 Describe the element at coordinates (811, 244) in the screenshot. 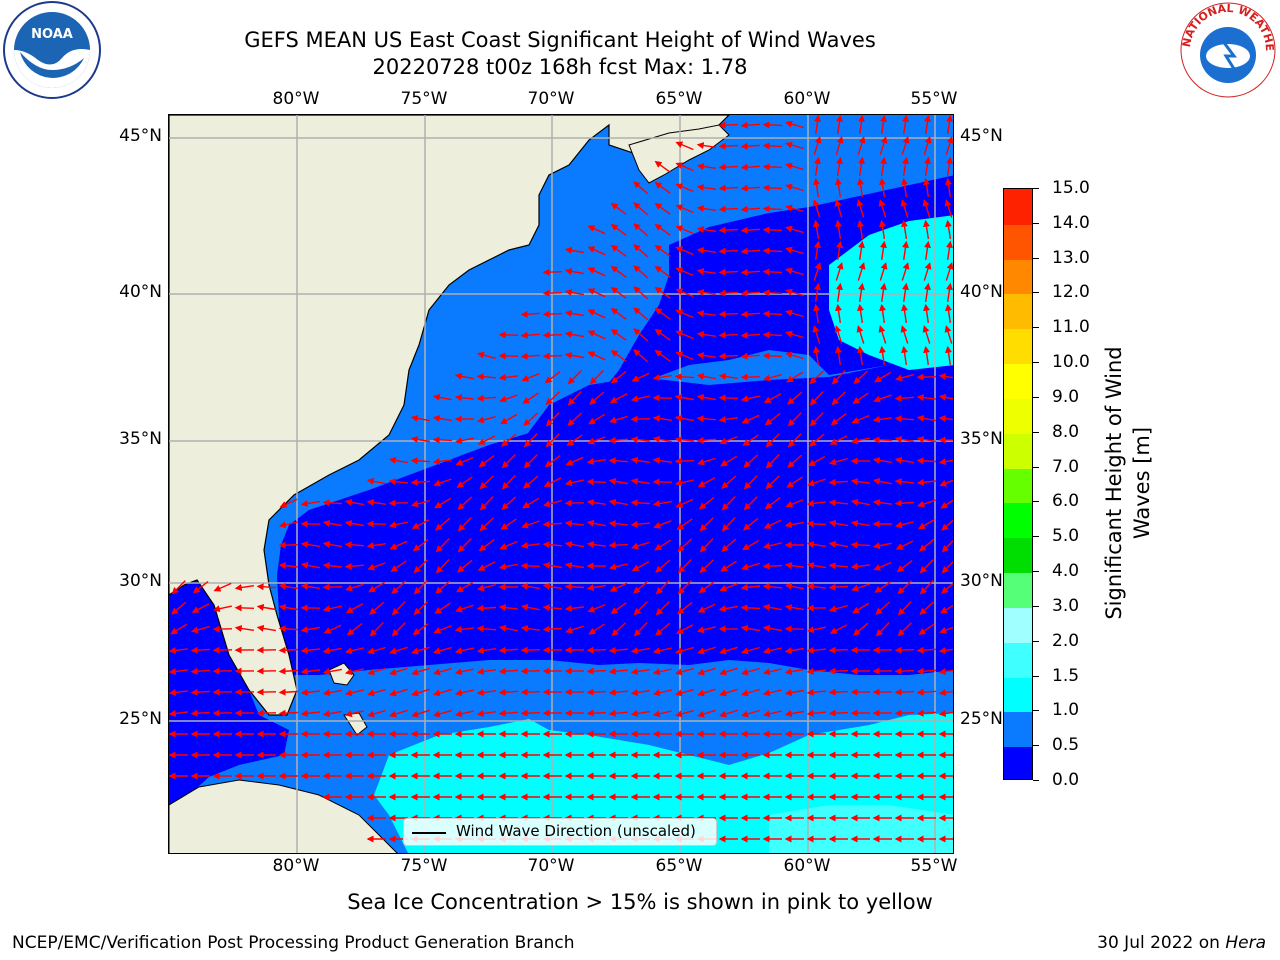

I see `wave-band-0-0.5-north` at that location.